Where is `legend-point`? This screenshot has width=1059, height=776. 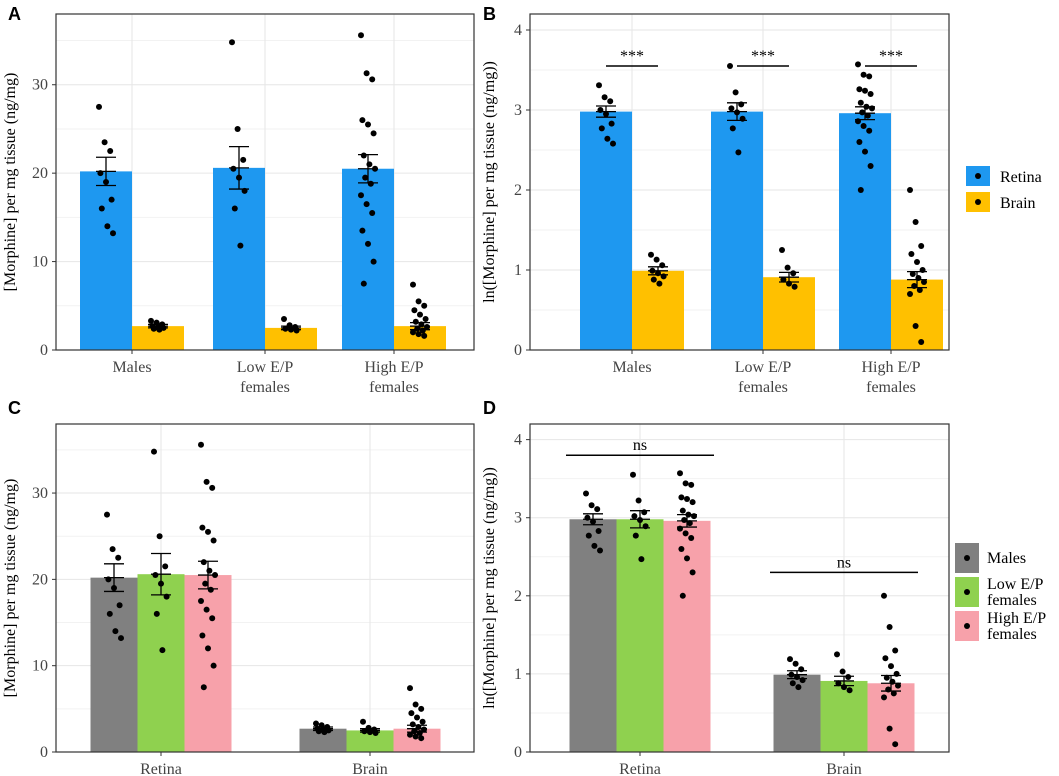 legend-point is located at coordinates (967, 626).